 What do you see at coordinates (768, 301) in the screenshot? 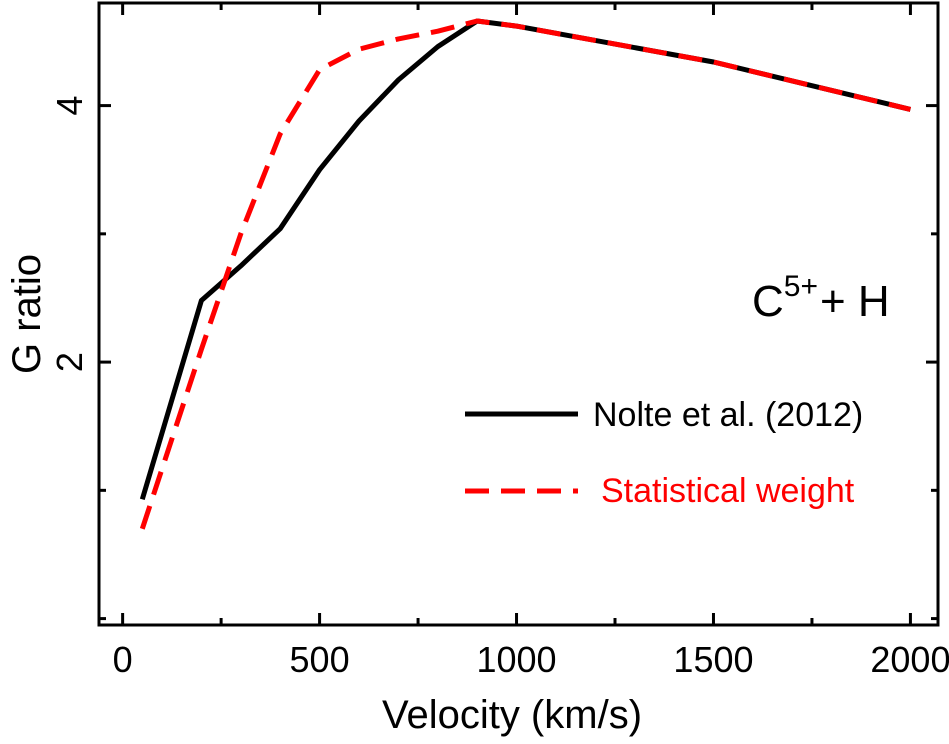
I see `annotation-base: C` at bounding box center [768, 301].